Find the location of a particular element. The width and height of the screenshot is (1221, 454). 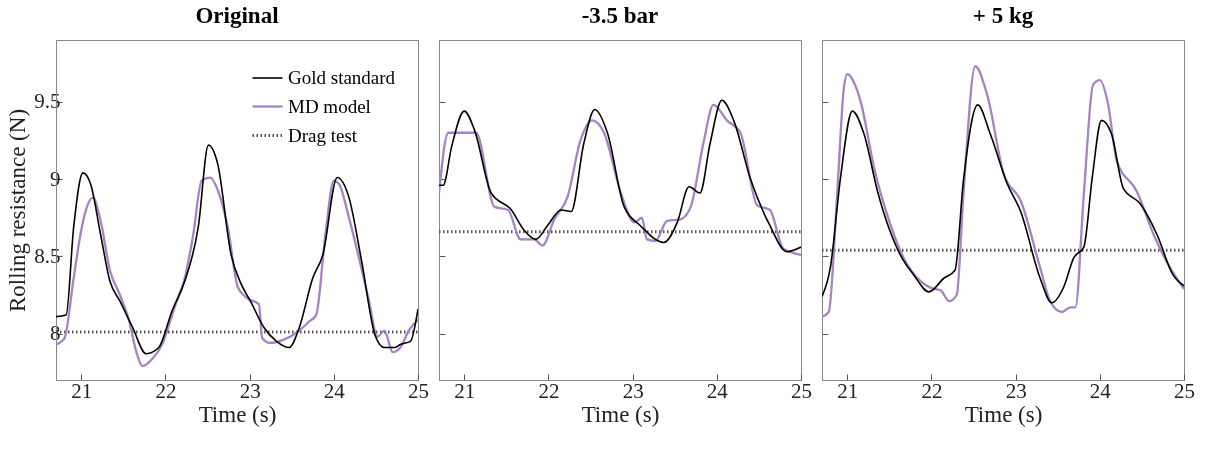

y-tick-label: 9.5 is located at coordinates (47, 101).